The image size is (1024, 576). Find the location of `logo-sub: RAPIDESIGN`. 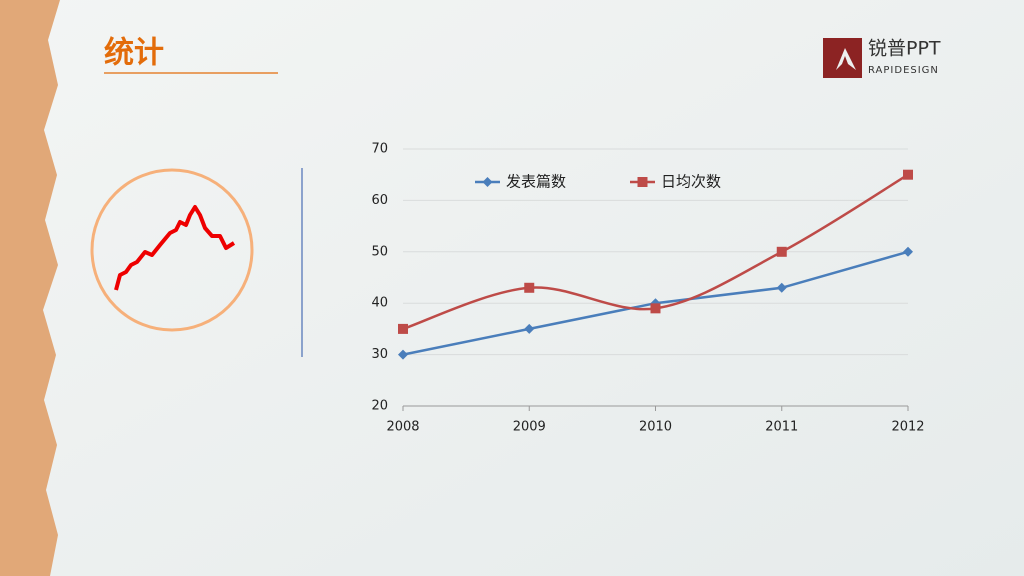

logo-sub: RAPIDESIGN is located at coordinates (903, 70).